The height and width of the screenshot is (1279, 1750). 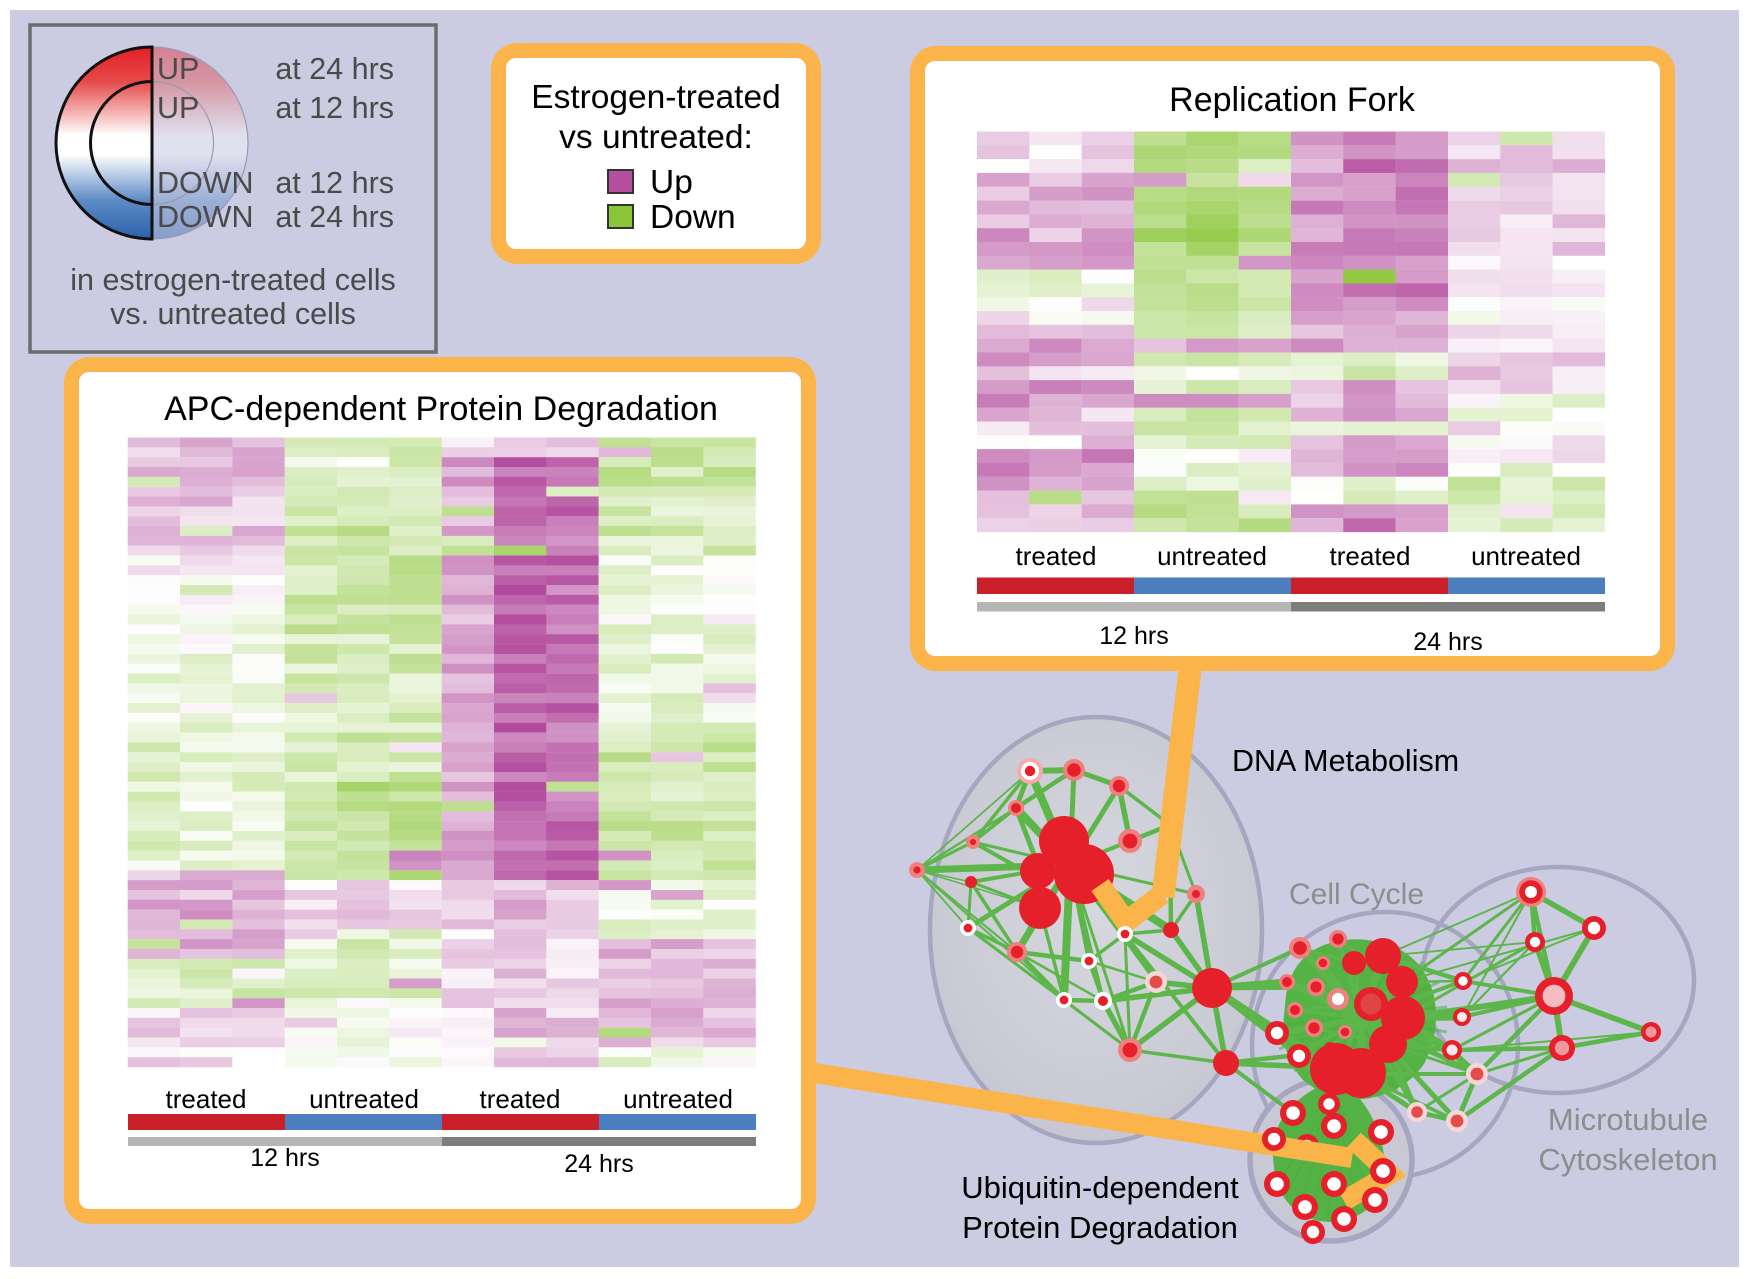 What do you see at coordinates (1345, 761) in the screenshot?
I see `svg-text: DNA Metabolism` at bounding box center [1345, 761].